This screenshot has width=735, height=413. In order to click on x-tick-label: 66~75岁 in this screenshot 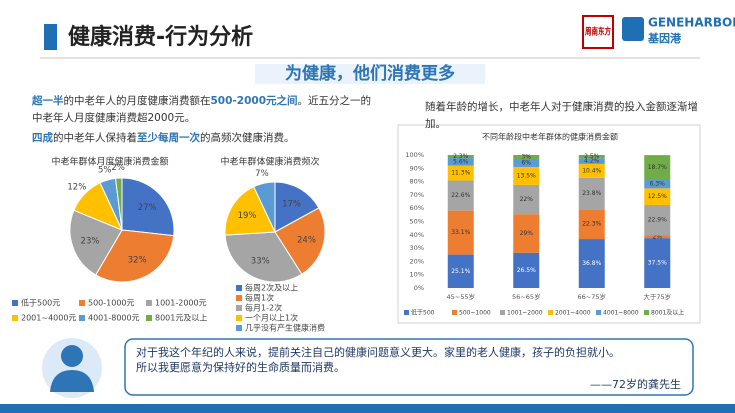, I will do `click(592, 296)`.